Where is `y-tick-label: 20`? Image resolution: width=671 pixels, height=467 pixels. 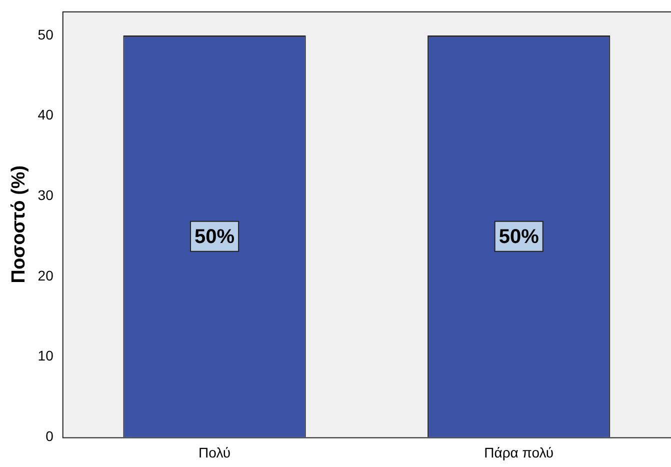 y-tick-label: 20 is located at coordinates (46, 275).